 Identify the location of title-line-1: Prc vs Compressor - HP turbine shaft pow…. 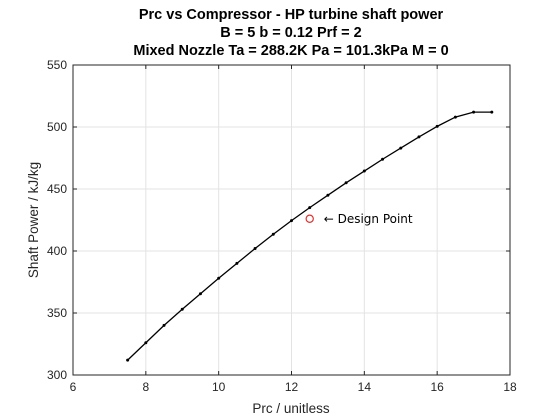
(291, 15).